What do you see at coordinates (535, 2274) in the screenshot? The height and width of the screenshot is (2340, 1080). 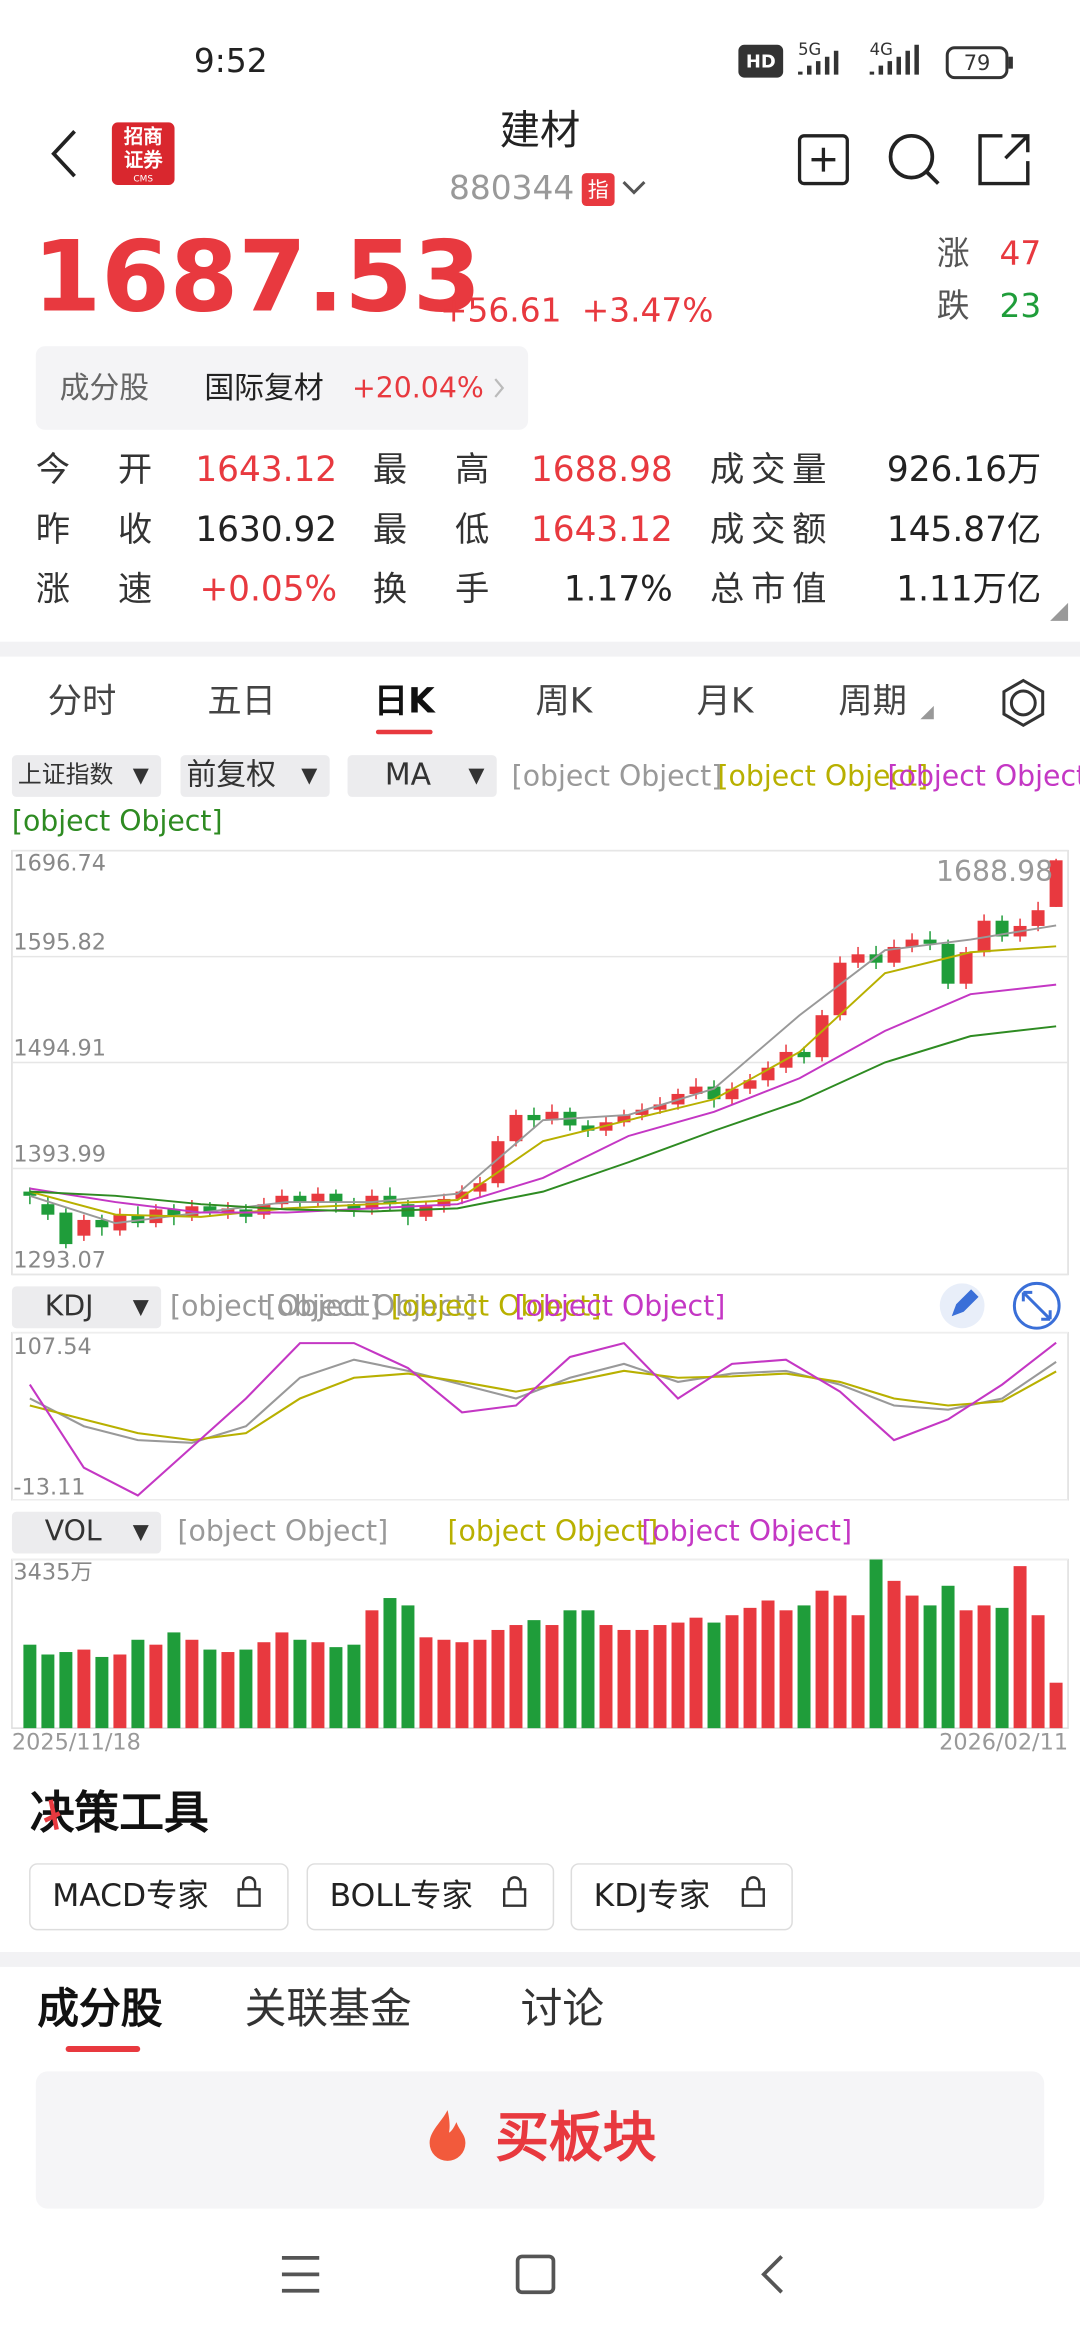 I see `home-nav` at bounding box center [535, 2274].